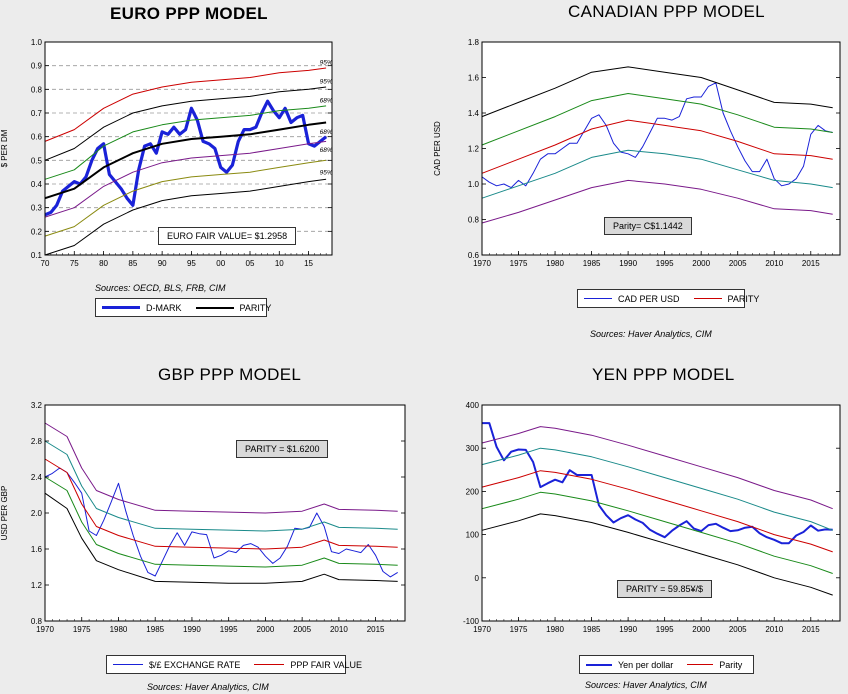 The height and width of the screenshot is (694, 848). What do you see at coordinates (646, 685) in the screenshot?
I see `yen-source: Sources: Haver Analytics, CIM` at bounding box center [646, 685].